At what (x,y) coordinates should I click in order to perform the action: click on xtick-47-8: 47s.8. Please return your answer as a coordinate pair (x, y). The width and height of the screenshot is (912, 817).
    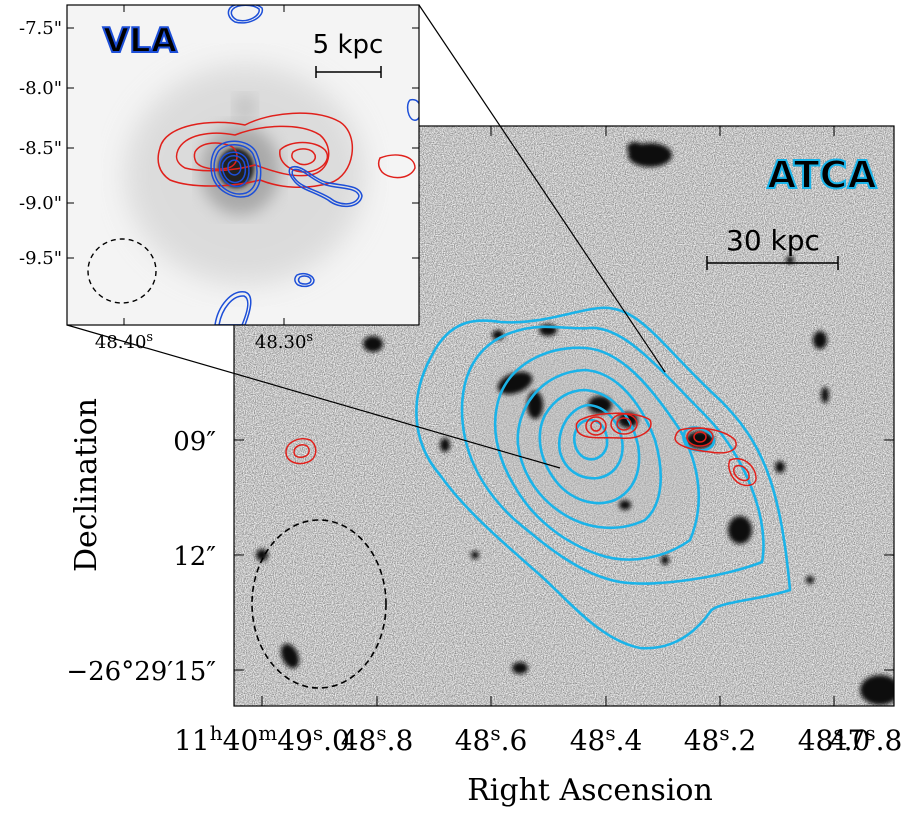
    Looking at the image, I should click on (866, 739).